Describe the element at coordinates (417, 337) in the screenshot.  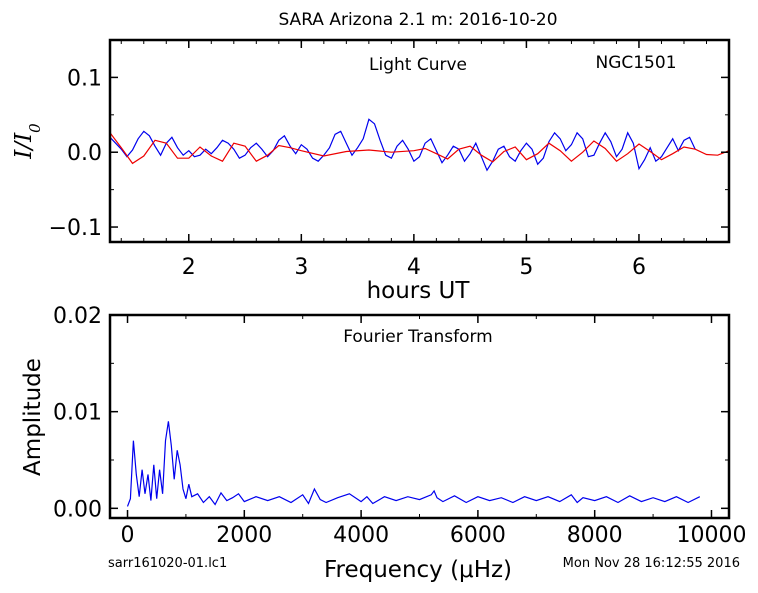
I see `fourier-transform-label: Fourier Transform` at that location.